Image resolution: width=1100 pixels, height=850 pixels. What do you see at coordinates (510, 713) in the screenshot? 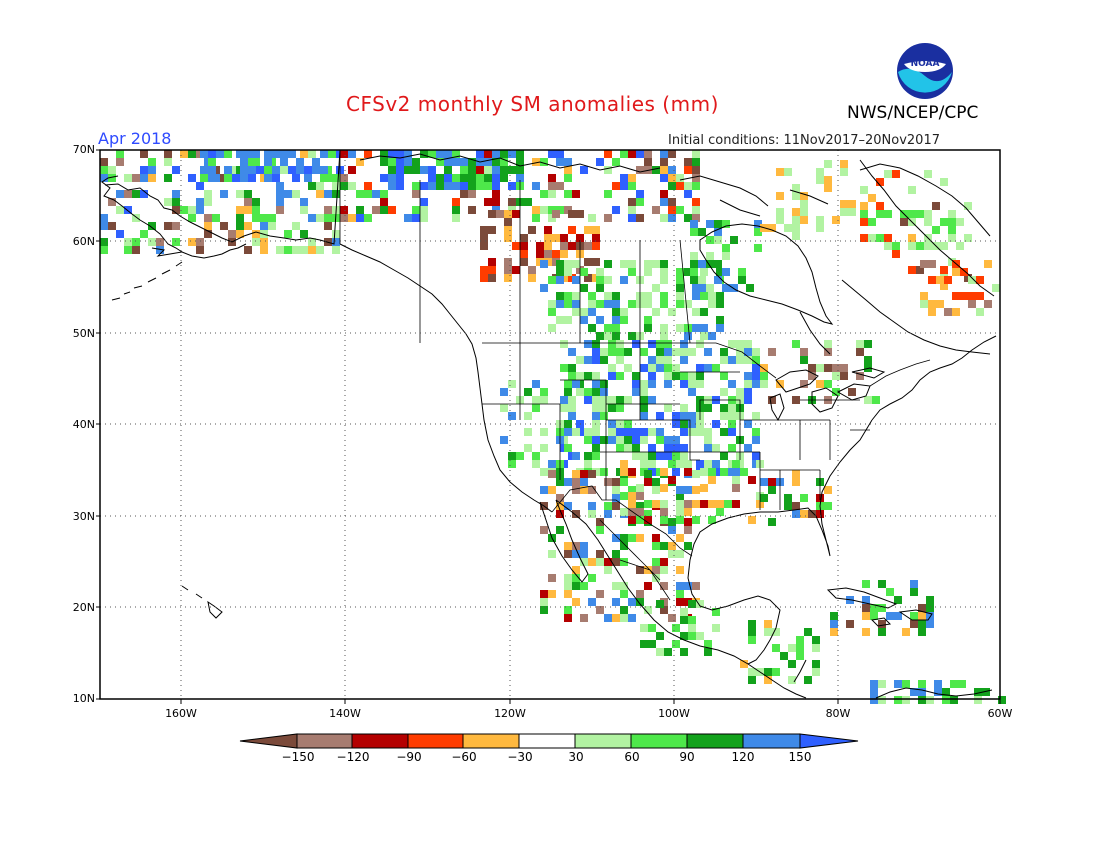
I see `lon-label-120w: 120W` at bounding box center [510, 713].